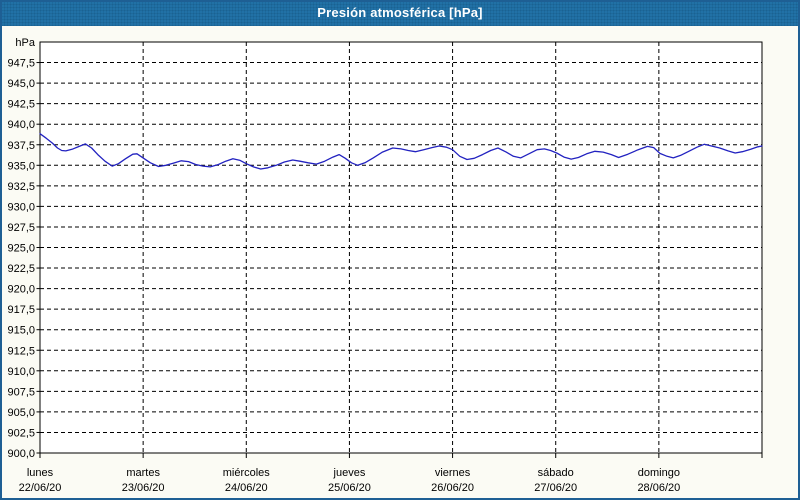 Image resolution: width=800 pixels, height=500 pixels. I want to click on y-axis-tick-label: 925,0, so click(21, 249).